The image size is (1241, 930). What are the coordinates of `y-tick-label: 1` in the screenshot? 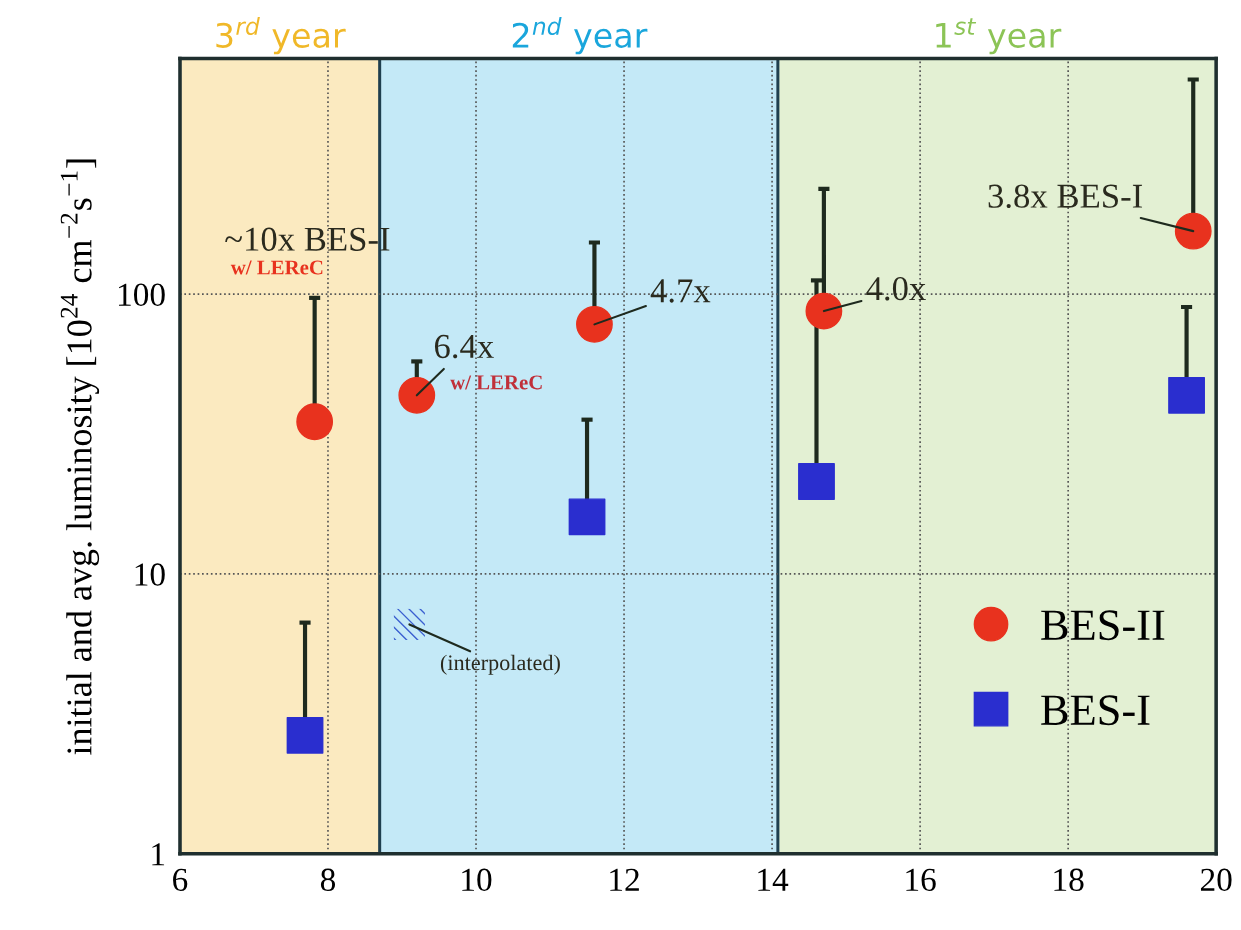 It's located at (158, 854).